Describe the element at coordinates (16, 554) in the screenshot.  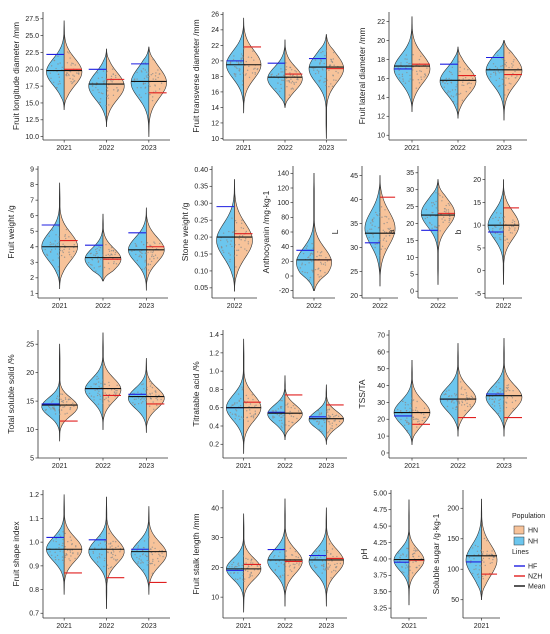
I see `chart-fruit-shape-index-ylabel: Fruit shape index` at that location.